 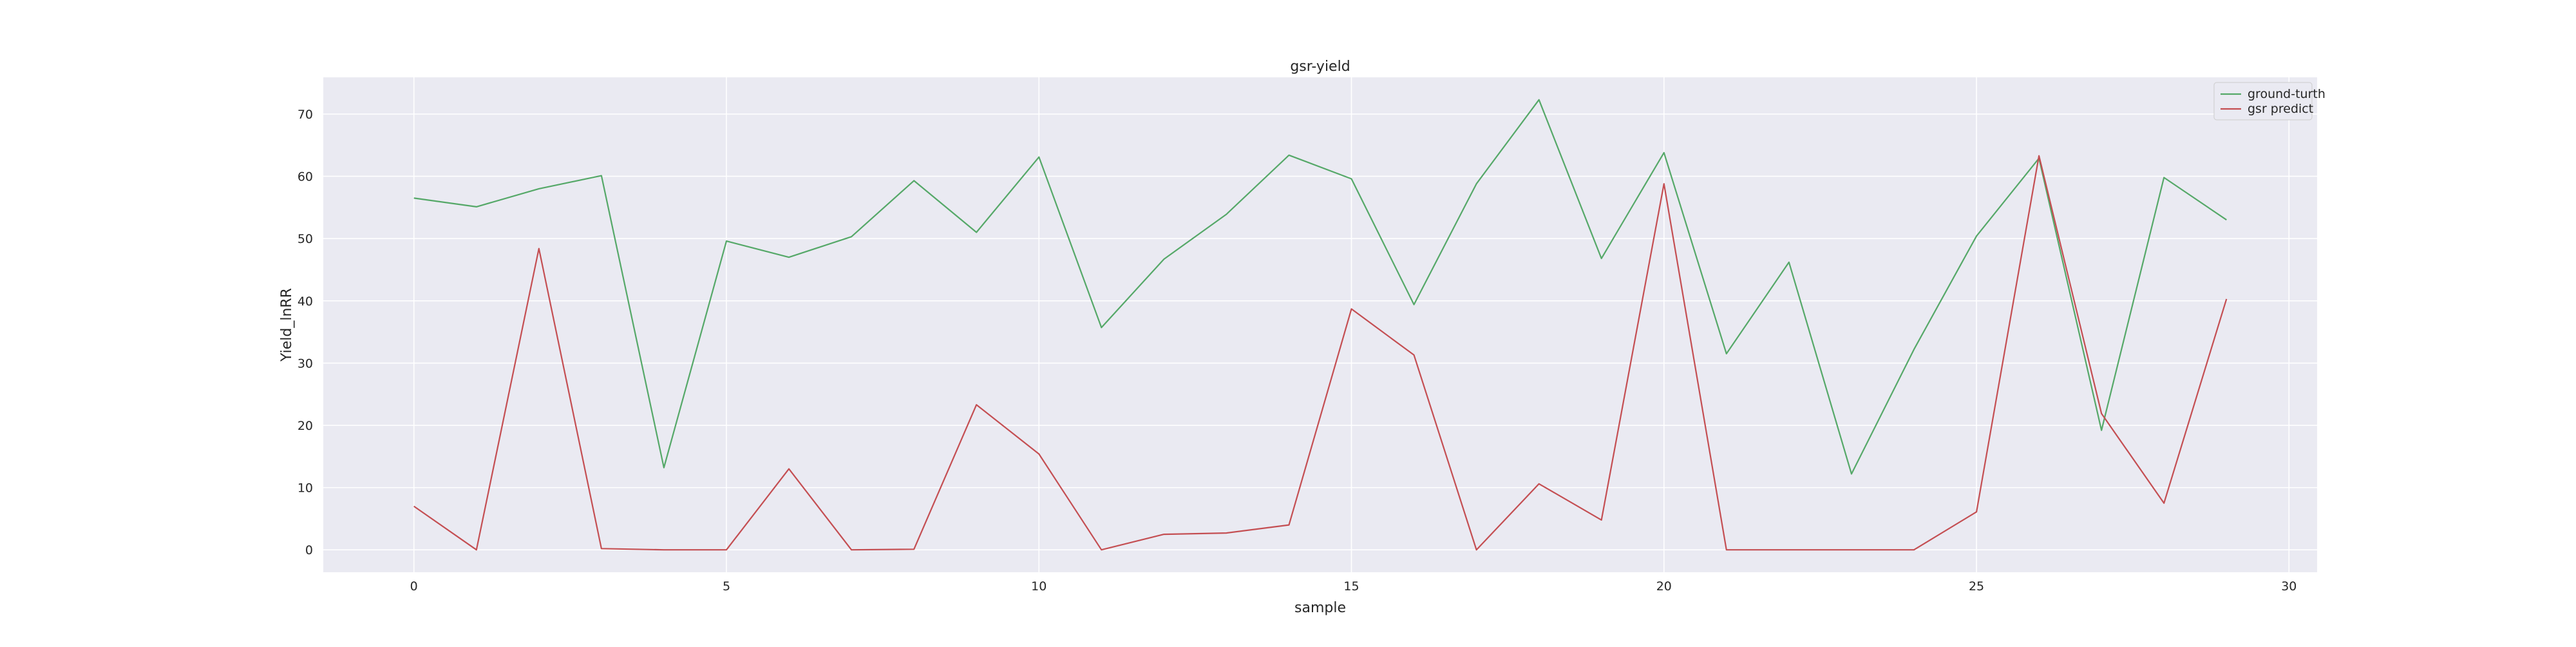 I want to click on y-tick-label: 20, so click(x=305, y=426).